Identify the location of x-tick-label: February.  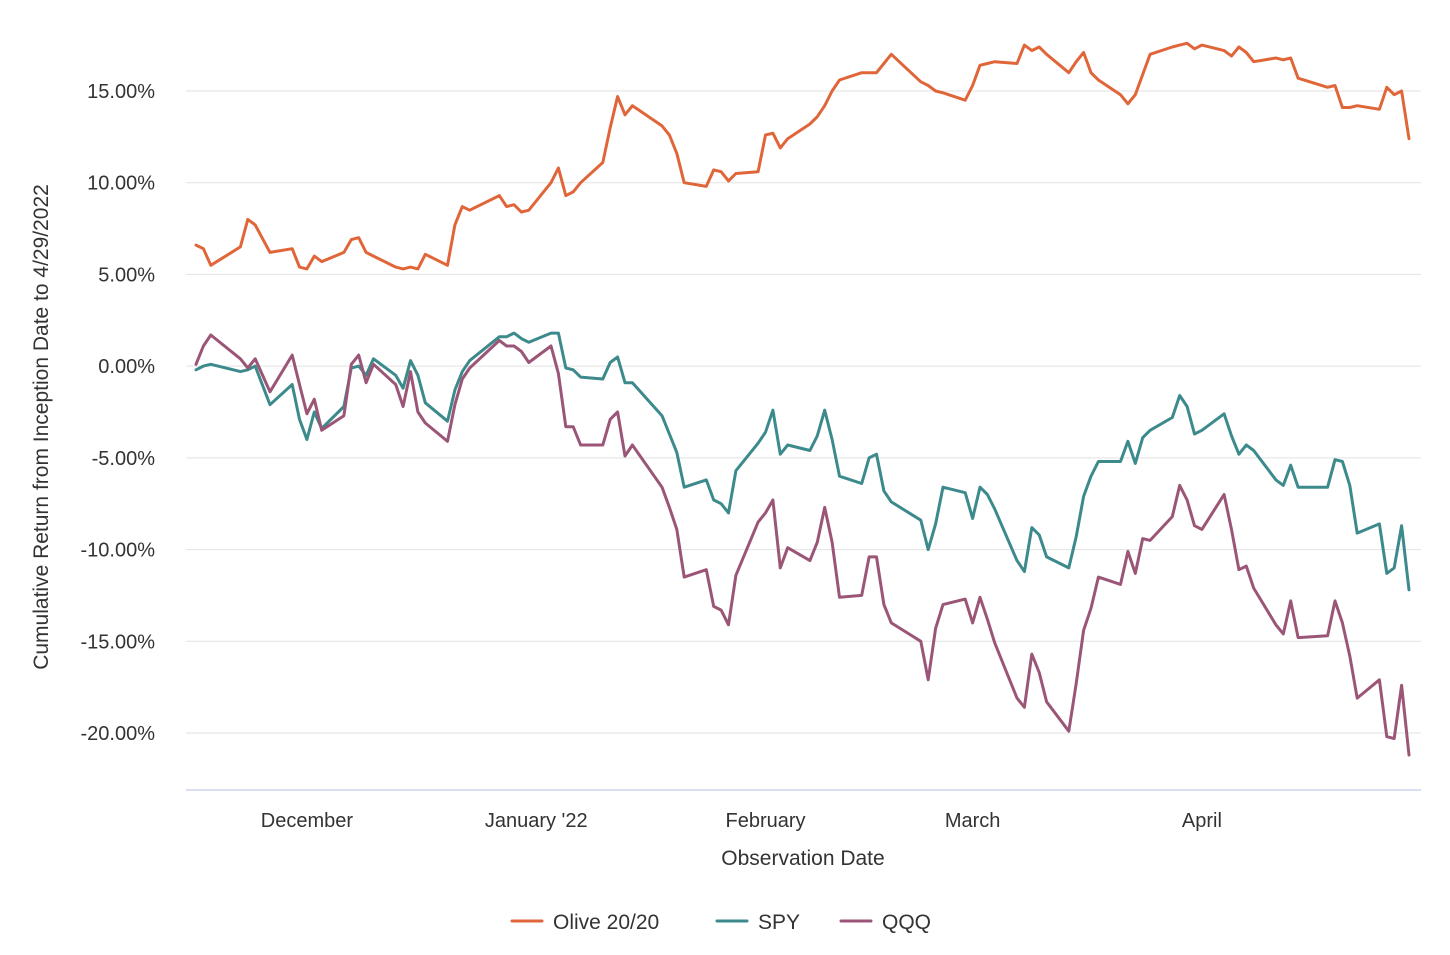
(766, 821).